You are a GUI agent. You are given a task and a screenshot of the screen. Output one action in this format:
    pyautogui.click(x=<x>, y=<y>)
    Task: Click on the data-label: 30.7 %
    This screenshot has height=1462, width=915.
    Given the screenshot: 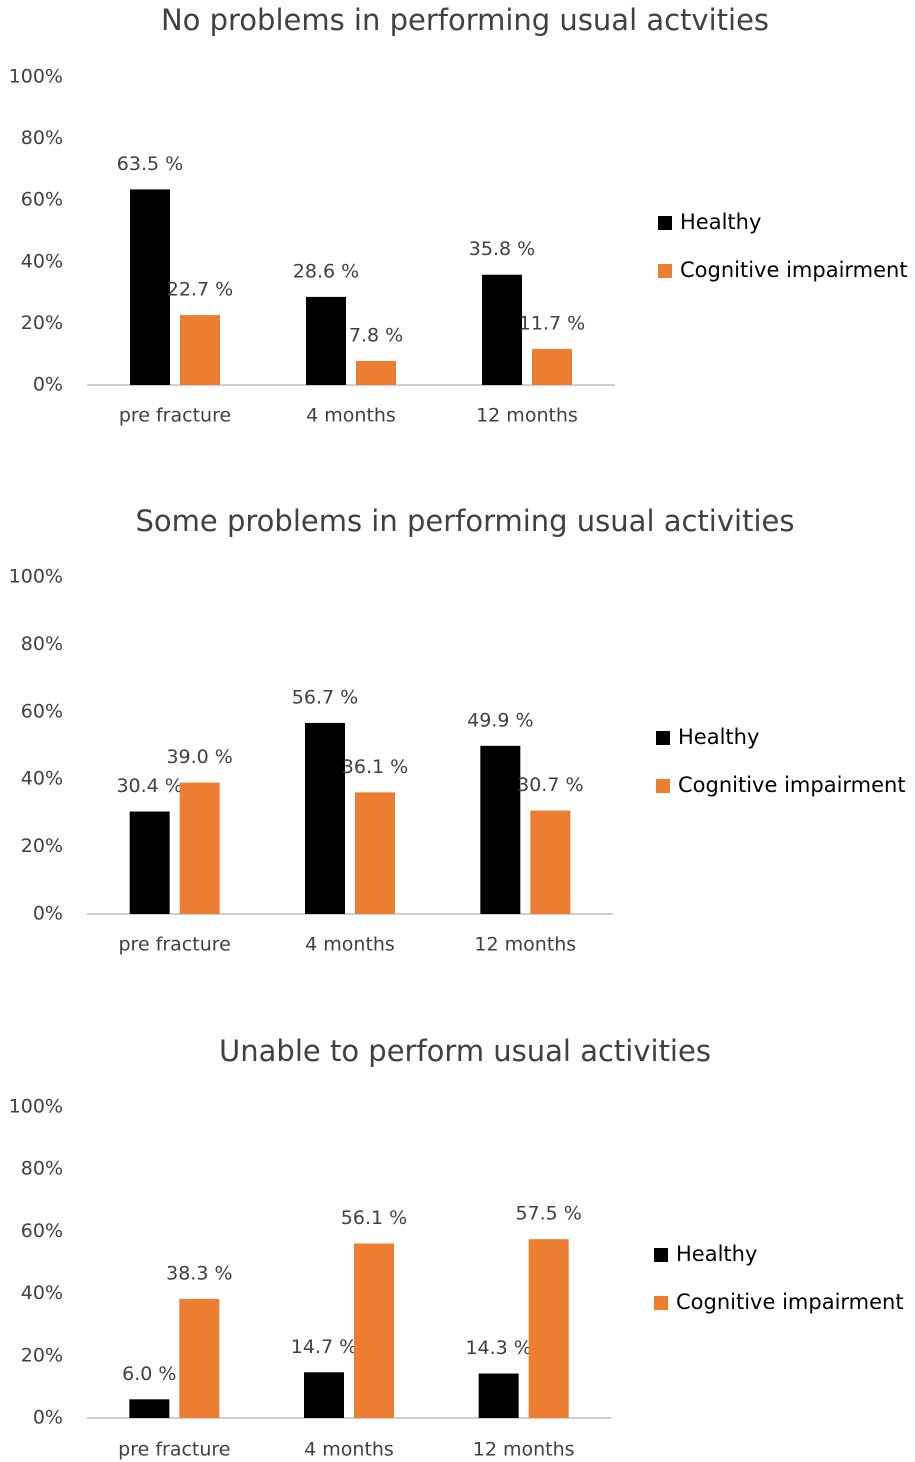 What is the action you would take?
    pyautogui.click(x=550, y=785)
    